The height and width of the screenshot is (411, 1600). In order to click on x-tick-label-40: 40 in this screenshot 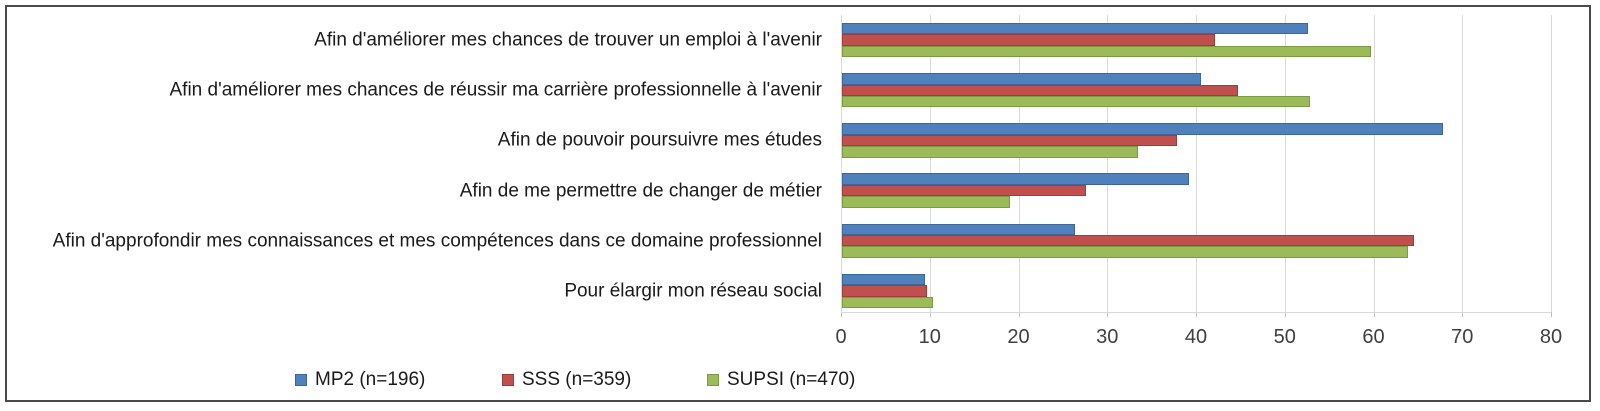, I will do `click(1196, 337)`.